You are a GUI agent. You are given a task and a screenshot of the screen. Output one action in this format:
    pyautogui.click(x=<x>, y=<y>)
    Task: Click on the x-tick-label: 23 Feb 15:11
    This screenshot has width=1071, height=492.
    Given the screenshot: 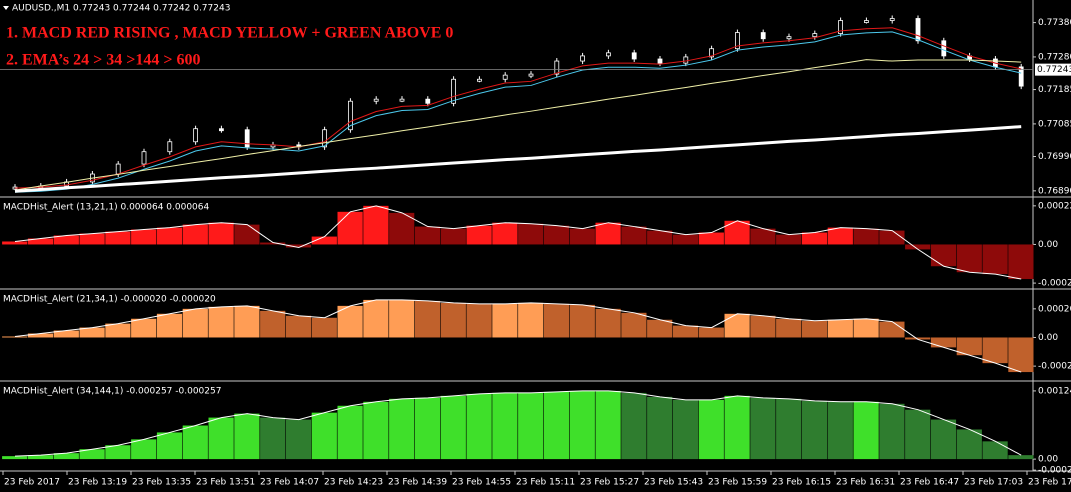 What is the action you would take?
    pyautogui.click(x=545, y=483)
    